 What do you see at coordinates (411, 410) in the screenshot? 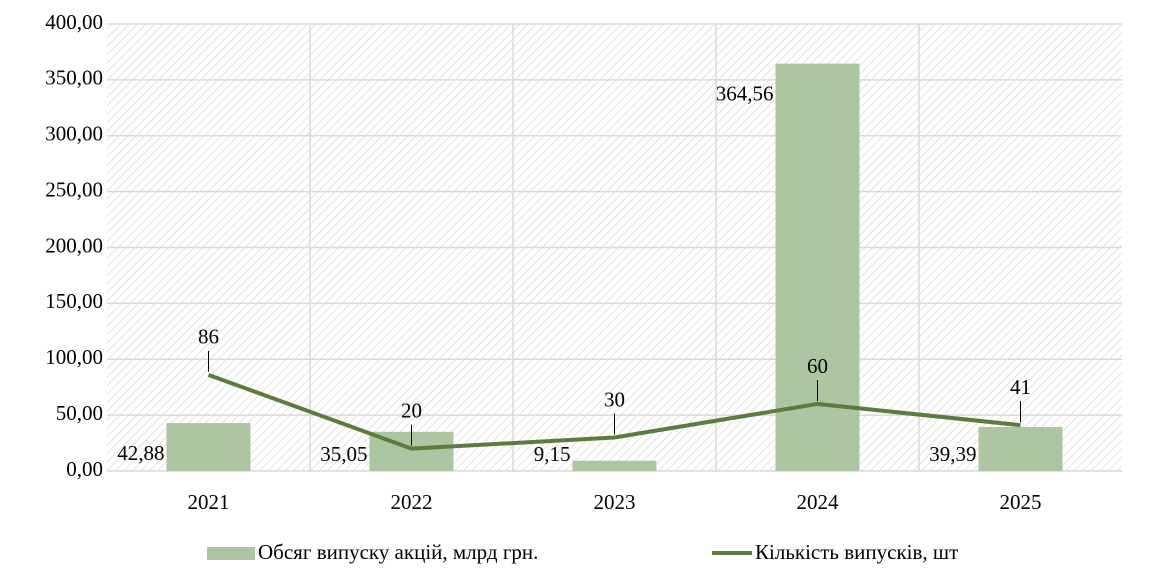
I see `line-value-label: 20` at bounding box center [411, 410].